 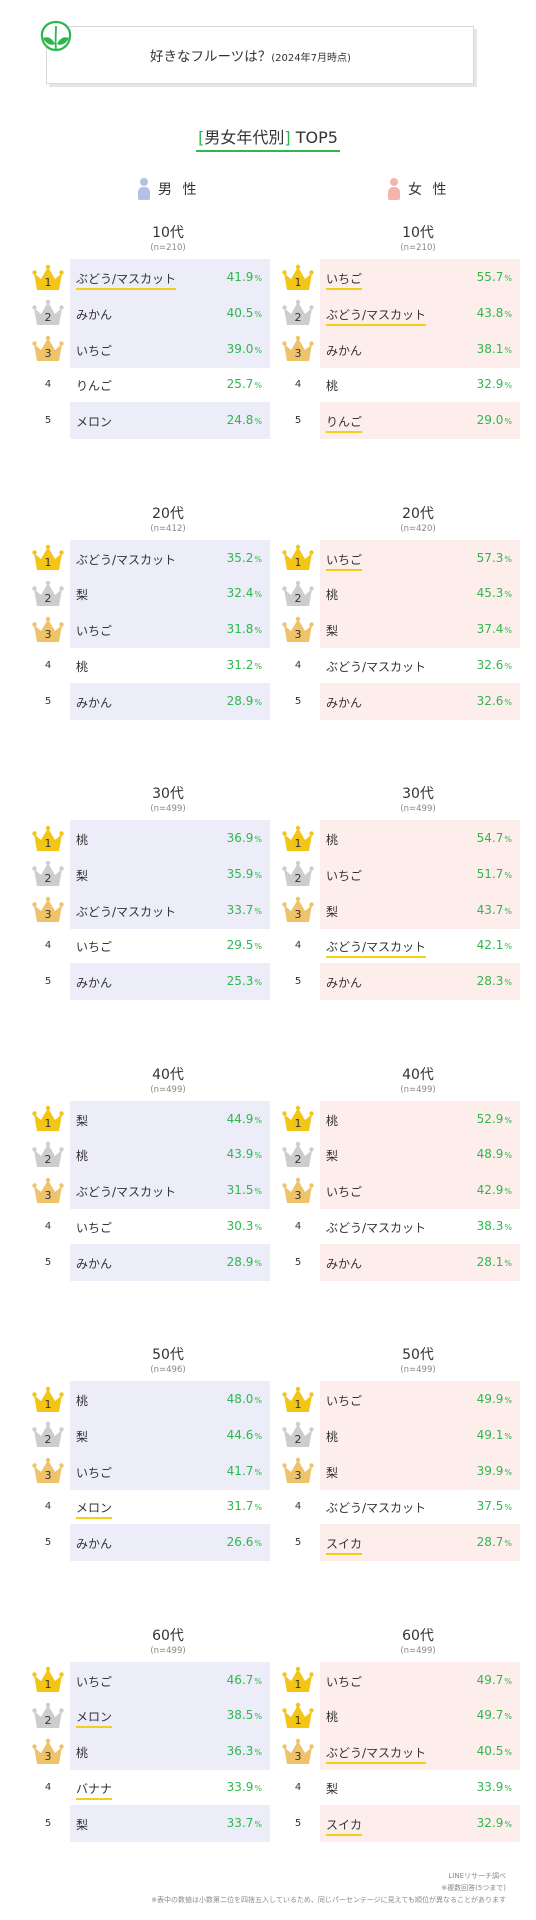 I want to click on section-title-suffix: TOP5, so click(x=314, y=137).